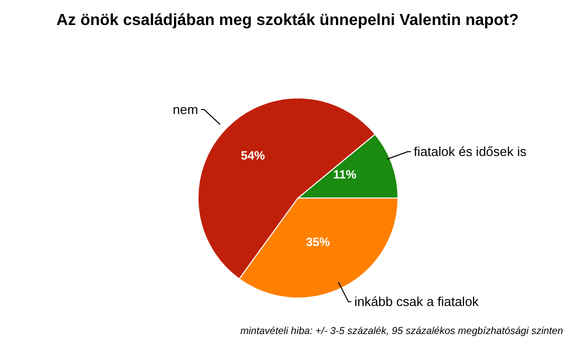 This screenshot has width=575, height=349. I want to click on text: mintavételi hiba: +/- 3-5 százalék, 95 százalékos megbízhatósági szinten, so click(401, 331).